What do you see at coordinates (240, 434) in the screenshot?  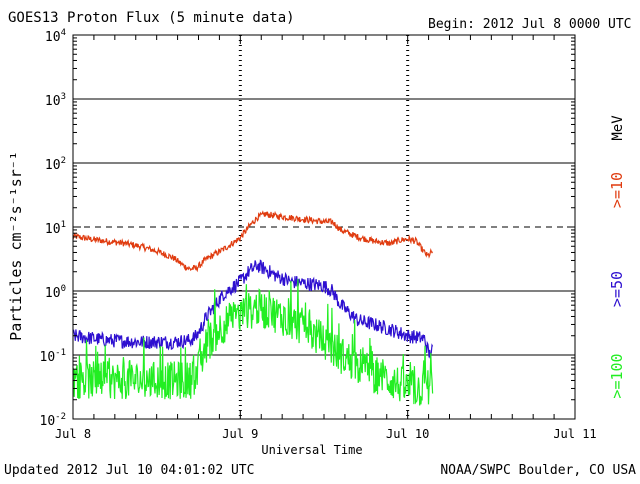 I see `x-tick-label: Jul 9` at bounding box center [240, 434].